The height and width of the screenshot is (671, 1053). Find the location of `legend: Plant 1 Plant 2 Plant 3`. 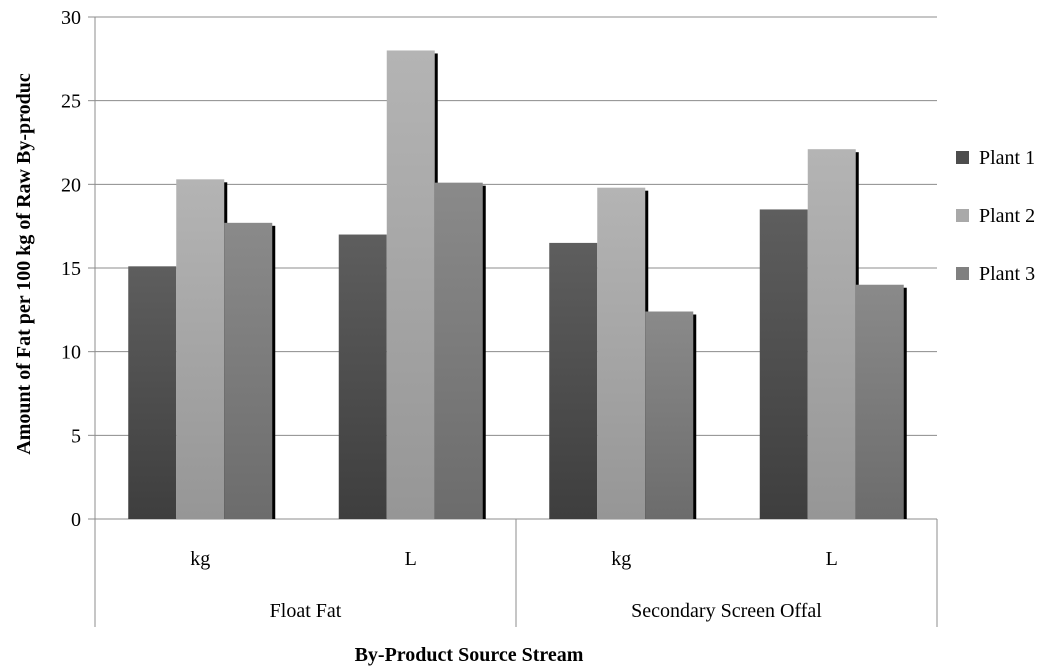

legend: Plant 1 Plant 2 Plant 3 is located at coordinates (995, 216).